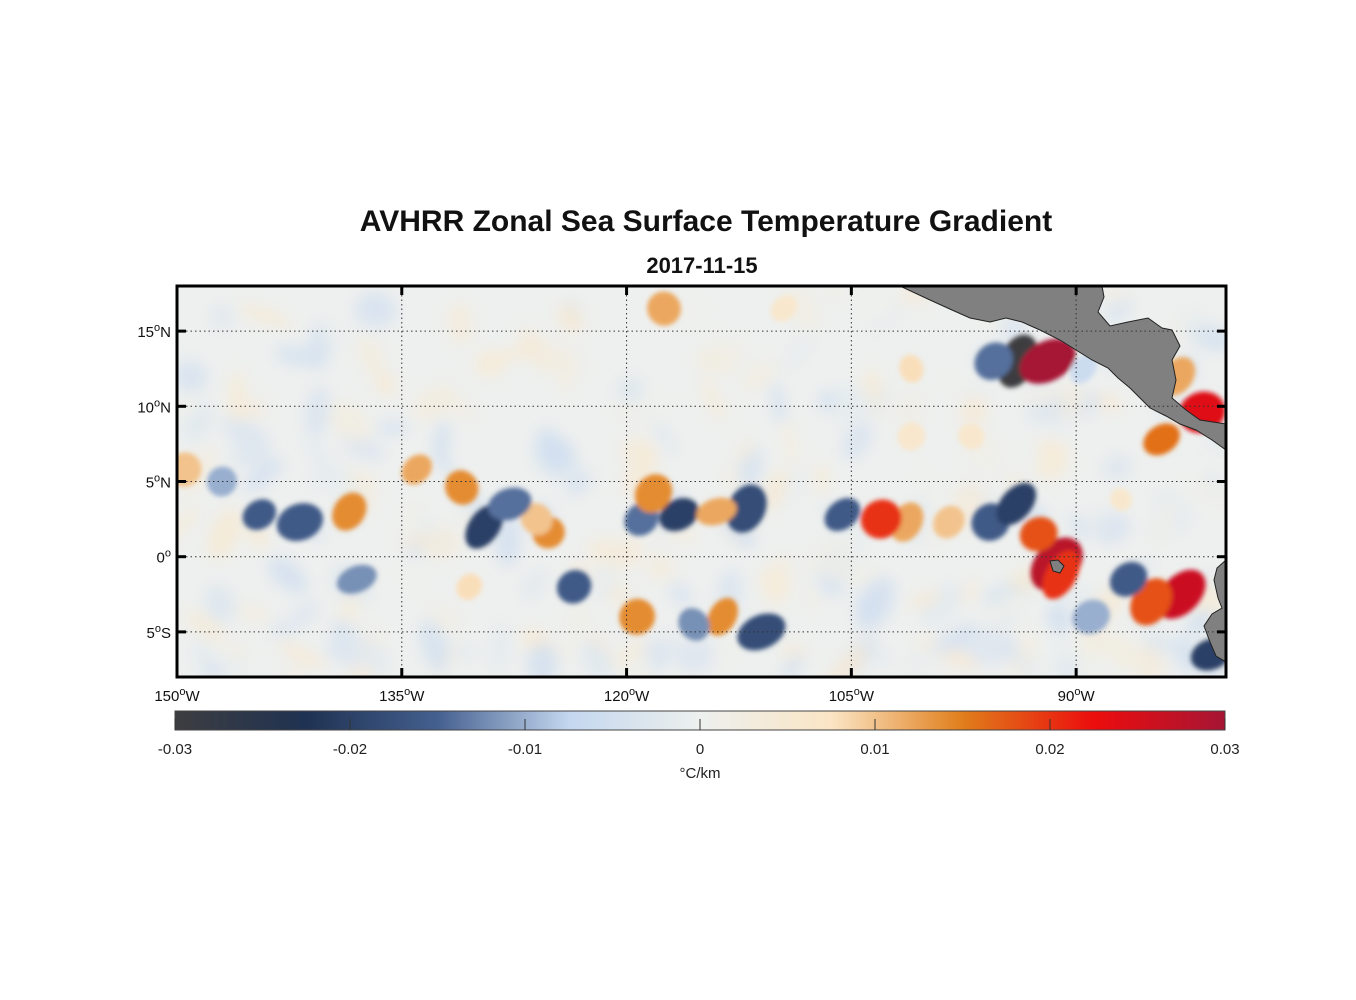  Describe the element at coordinates (402, 695) in the screenshot. I see `lon-label: 135oW` at that location.